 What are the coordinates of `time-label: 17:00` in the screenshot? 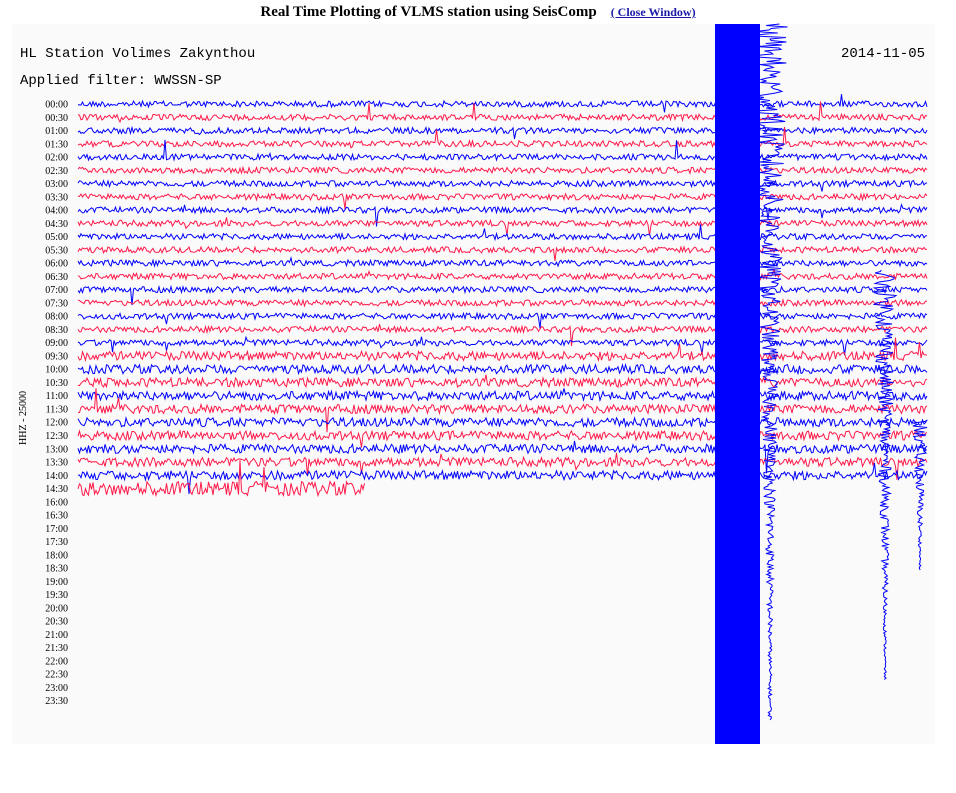 It's located at (56, 529).